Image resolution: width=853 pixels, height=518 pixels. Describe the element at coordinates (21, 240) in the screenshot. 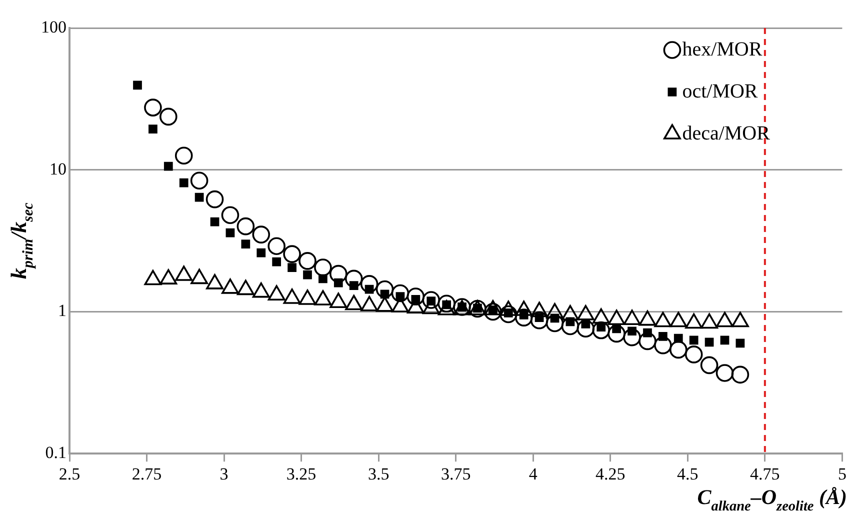

I see `y-axis-title: kprim/ksec` at that location.